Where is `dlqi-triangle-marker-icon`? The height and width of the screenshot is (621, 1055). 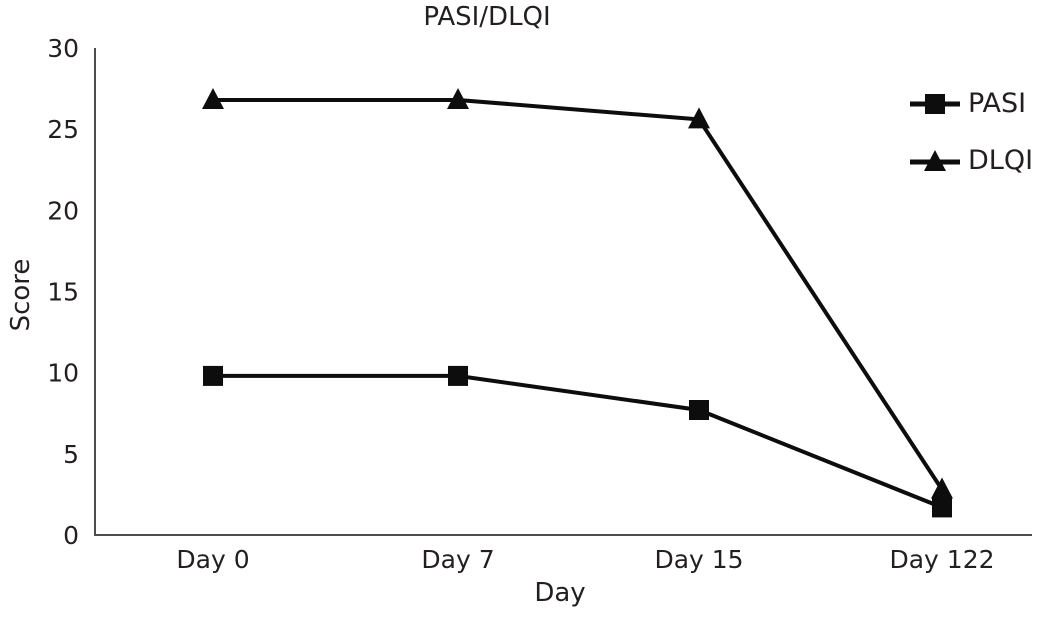
dlqi-triangle-marker-icon is located at coordinates (935, 160).